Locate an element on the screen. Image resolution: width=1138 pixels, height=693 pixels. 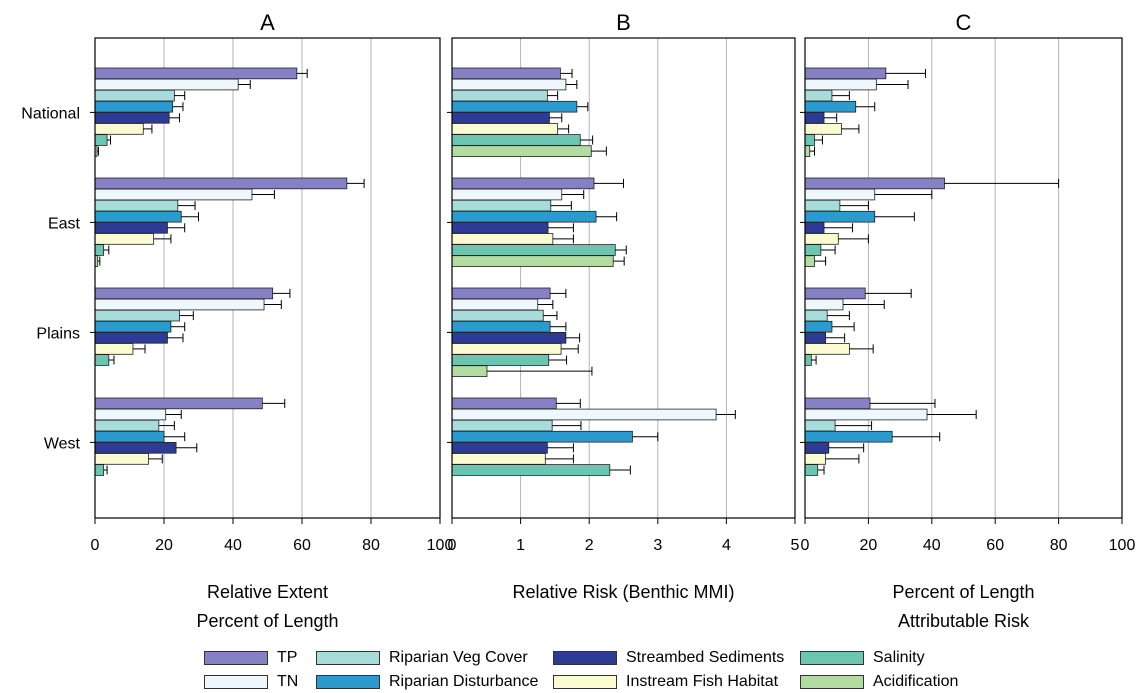
panel-a-bar-west-tn is located at coordinates (130, 414).